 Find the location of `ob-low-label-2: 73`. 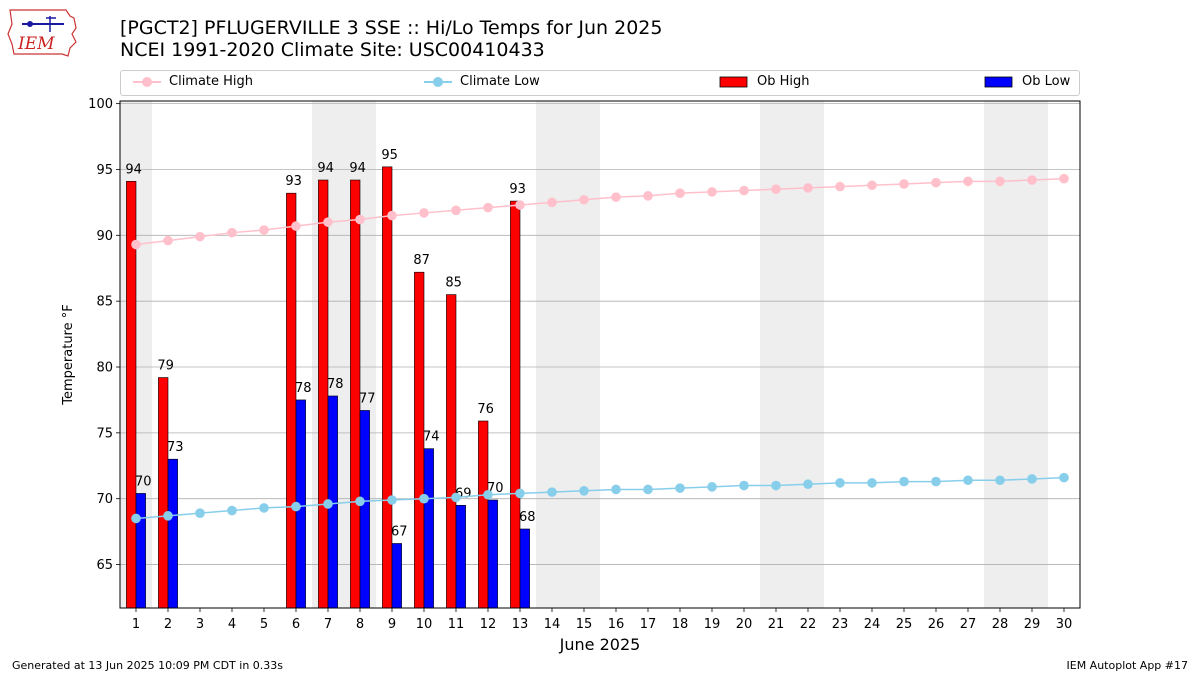

ob-low-label-2: 73 is located at coordinates (175, 447).